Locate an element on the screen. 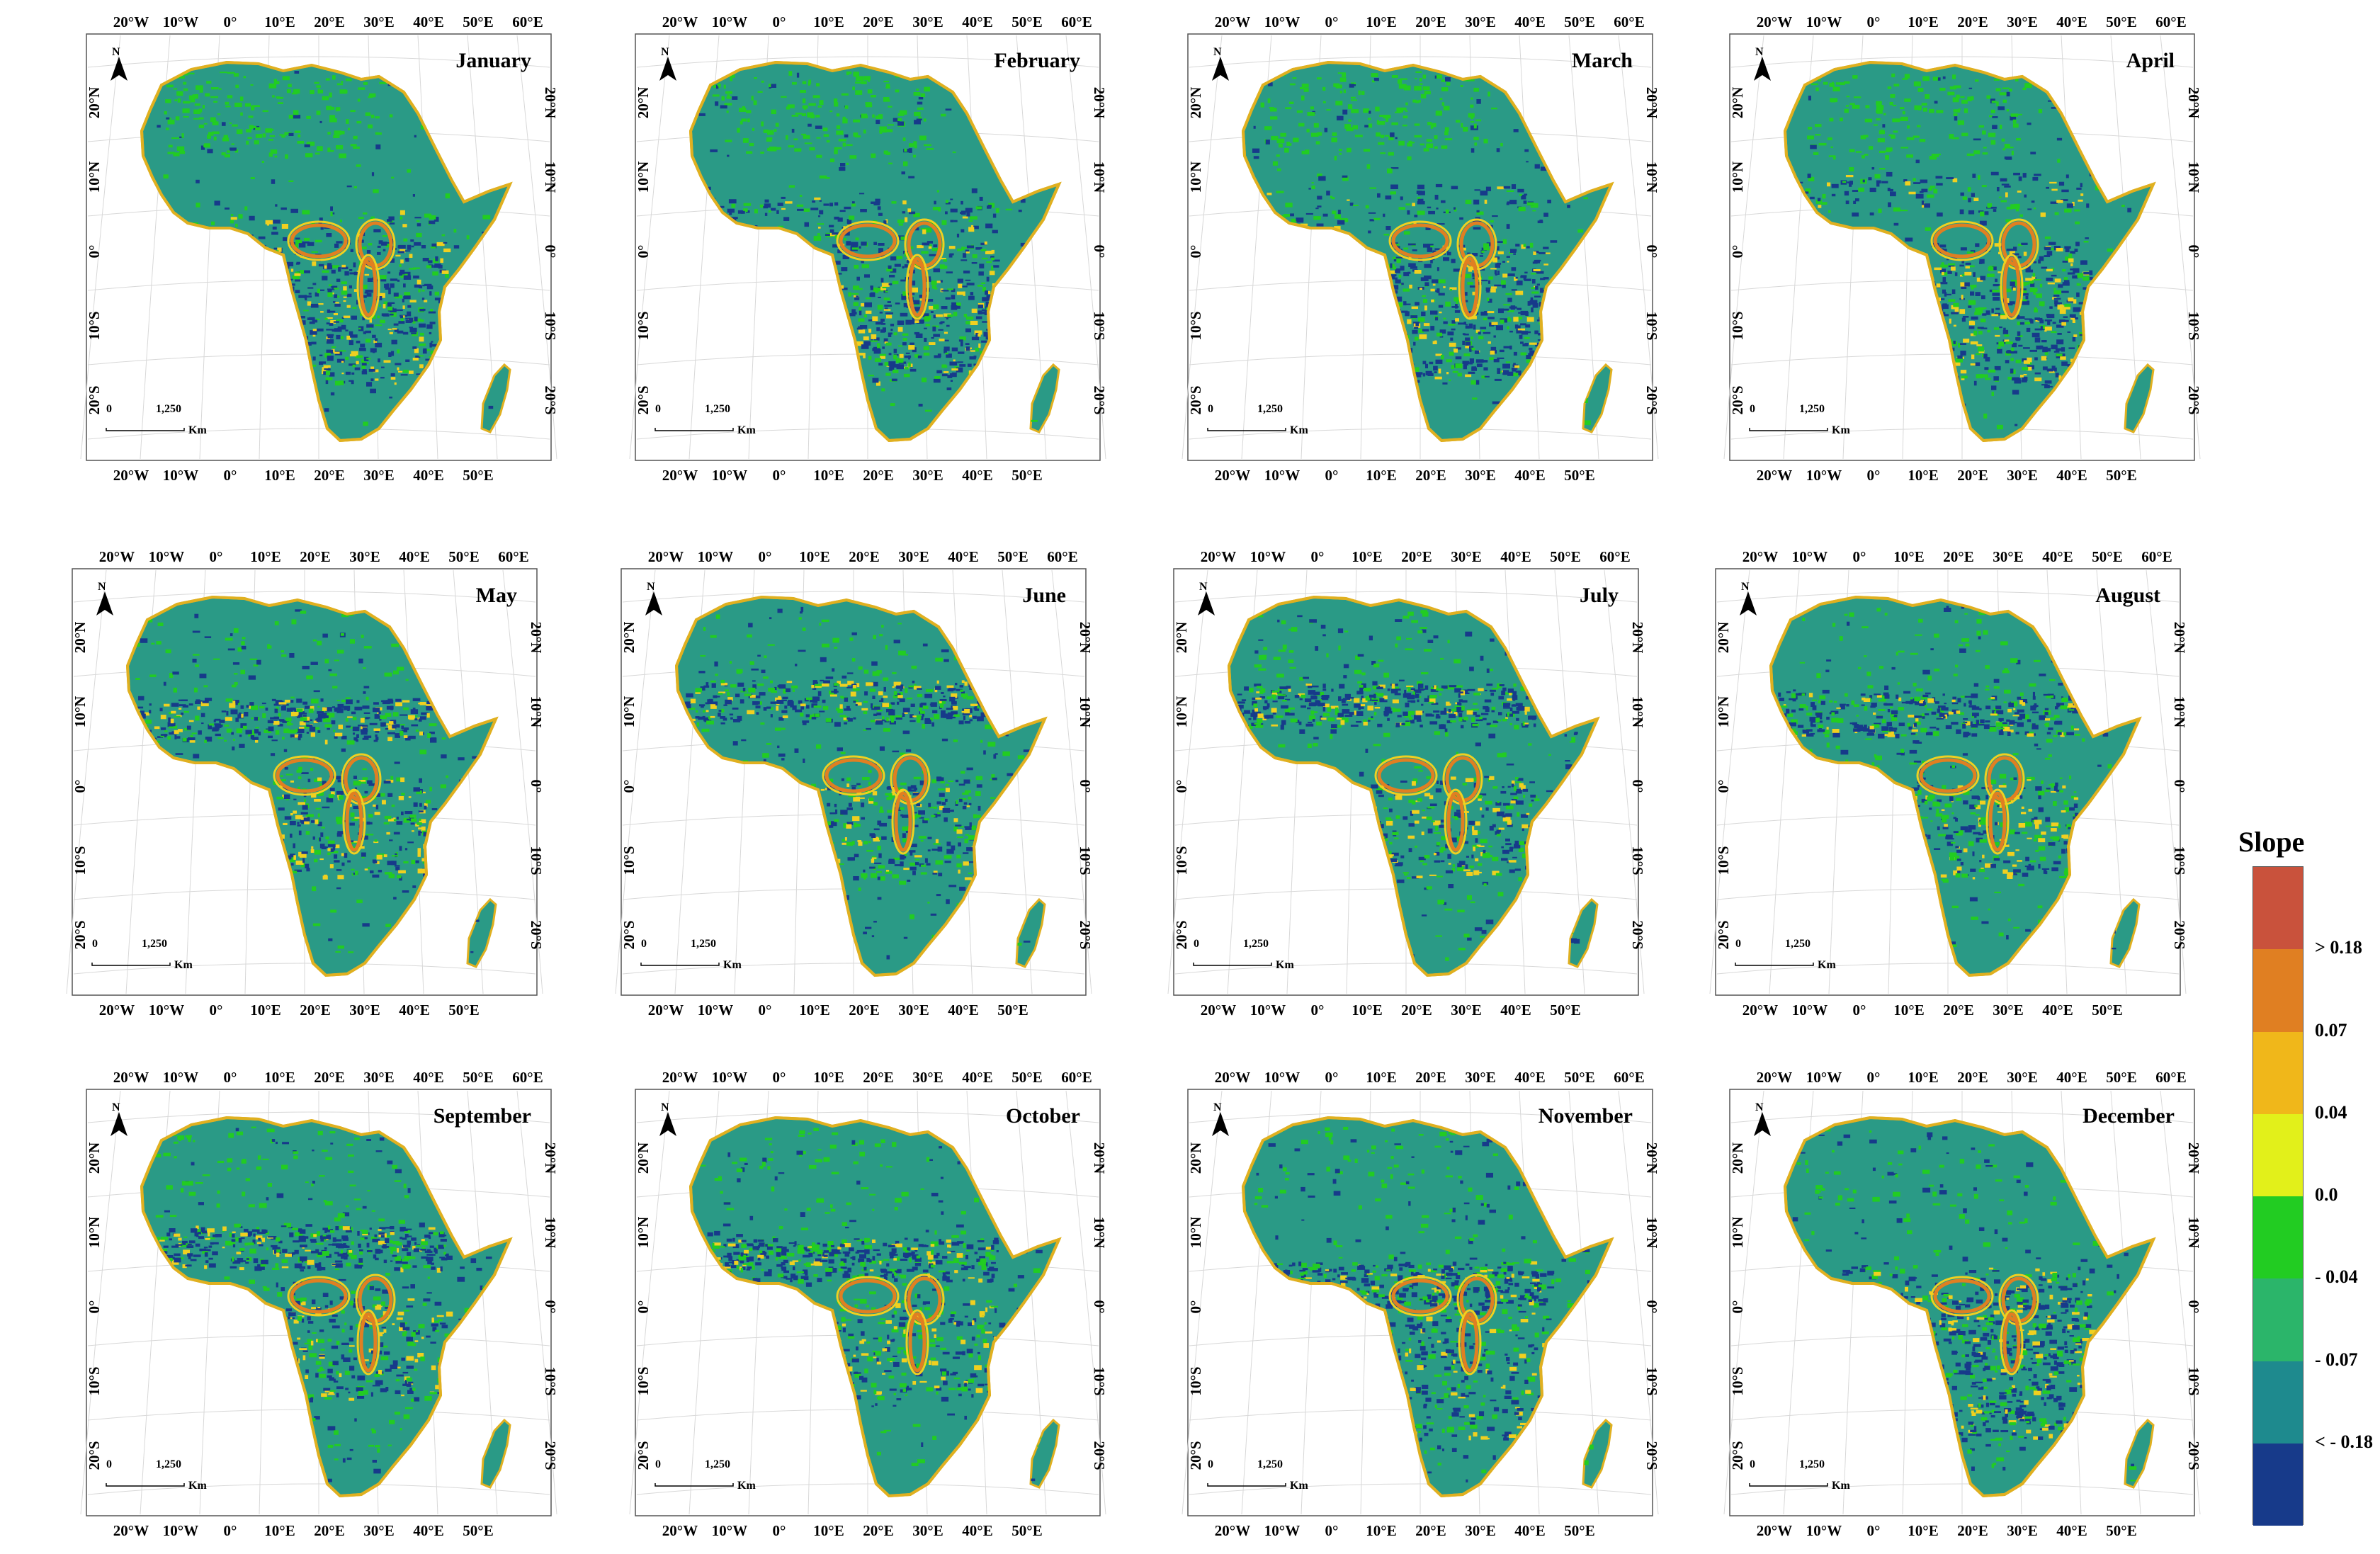 This screenshot has width=2380, height=1554. lon-tick-top: 0° is located at coordinates (217, 556).